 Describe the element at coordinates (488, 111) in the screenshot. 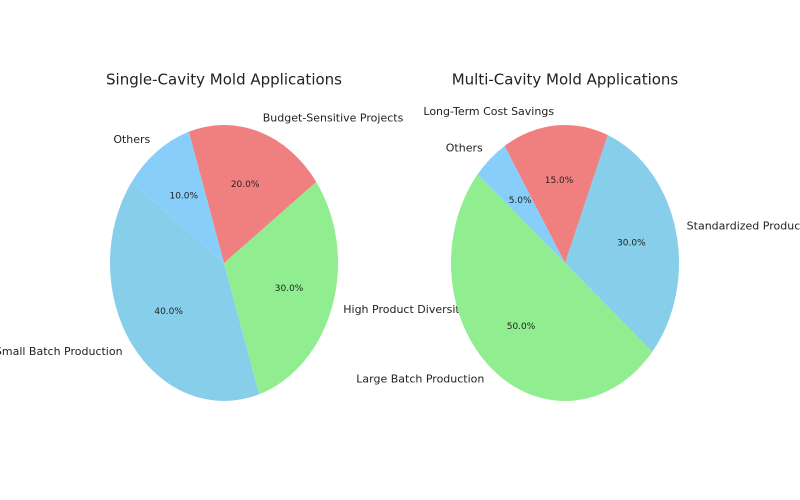

I see `slice-label: Long-Term Cost Savings` at that location.